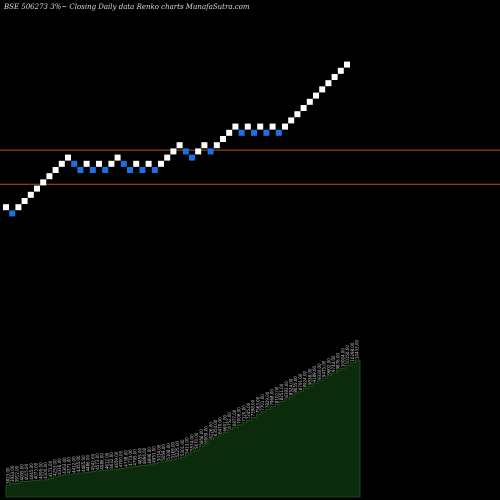  What do you see at coordinates (144, 455) in the screenshot?
I see `volume-label: 4866.00` at bounding box center [144, 455].